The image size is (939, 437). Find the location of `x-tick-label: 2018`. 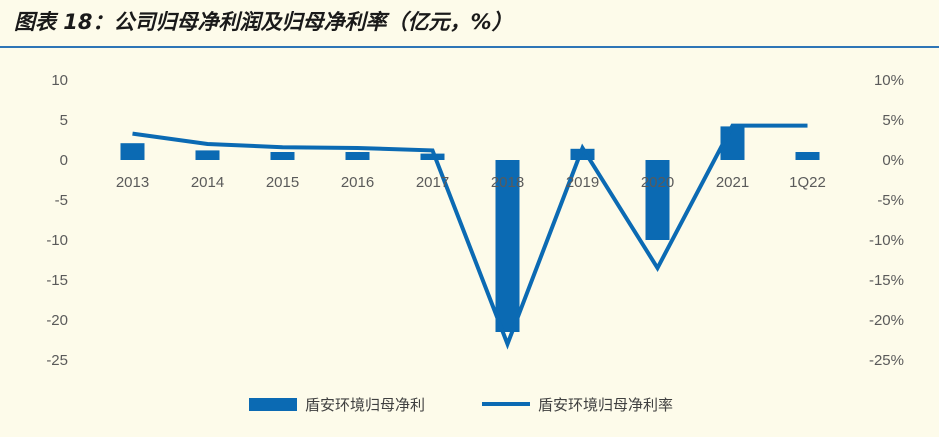

x-tick-label: 2018 is located at coordinates (507, 182).